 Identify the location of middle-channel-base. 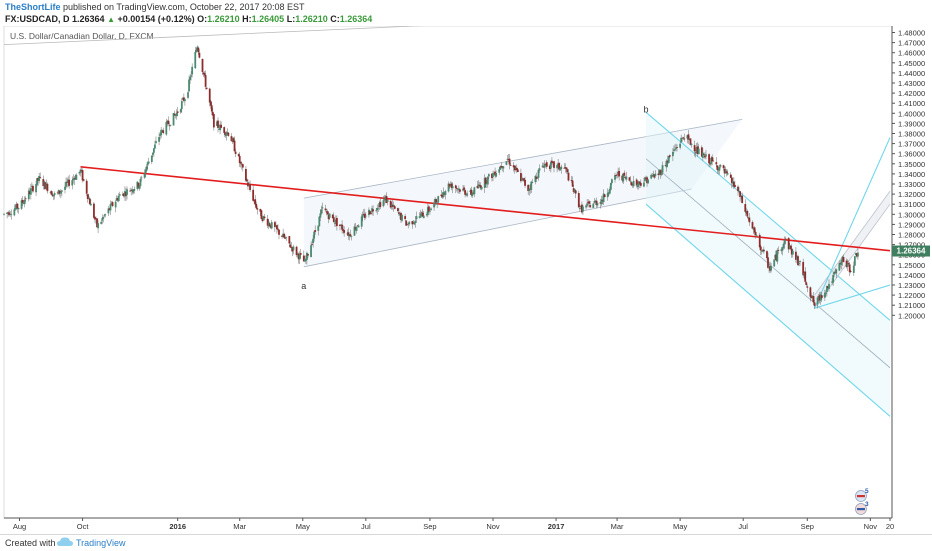
(497, 228).